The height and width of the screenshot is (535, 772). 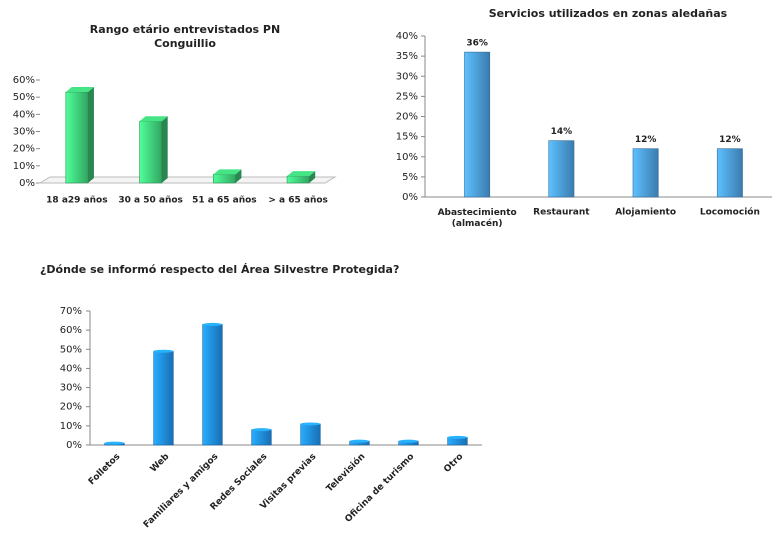 I want to click on y-tick-label: 5%, so click(x=410, y=177).